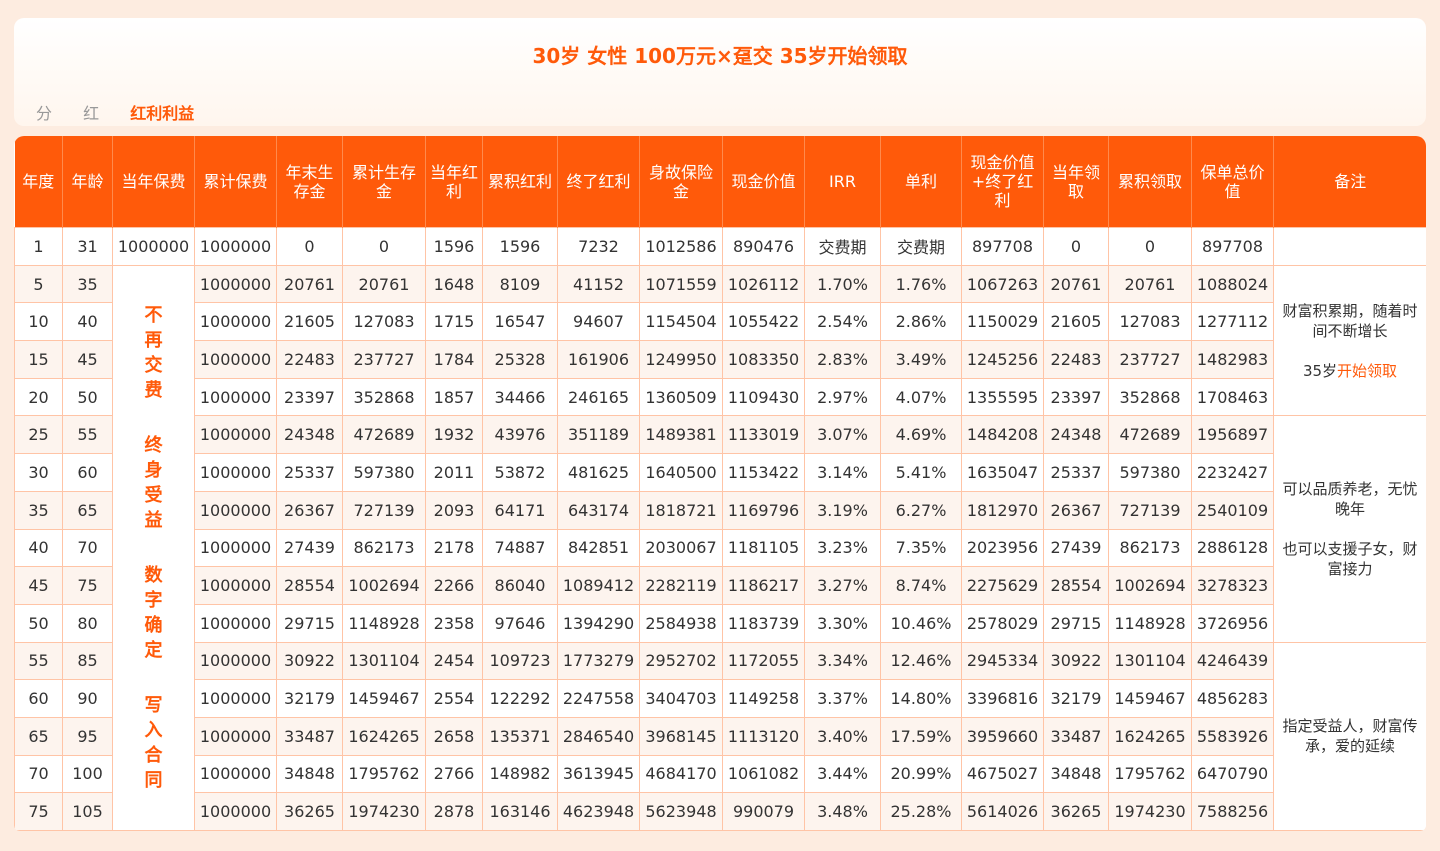 This screenshot has width=1440, height=851. What do you see at coordinates (1349, 182) in the screenshot?
I see `column-header: 备注` at bounding box center [1349, 182].